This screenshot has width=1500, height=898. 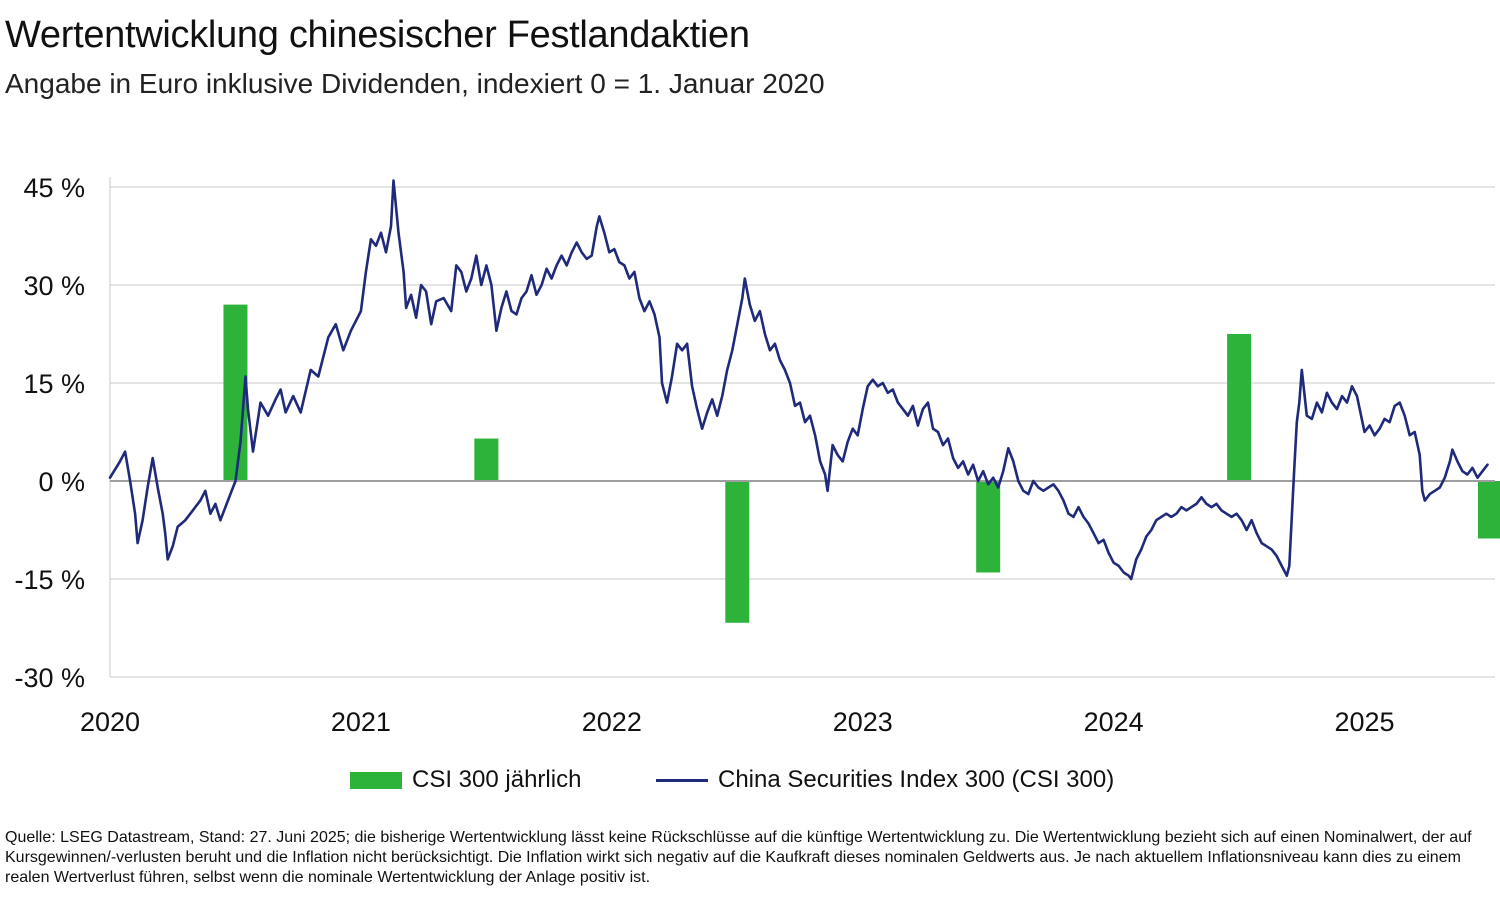 What do you see at coordinates (54, 384) in the screenshot?
I see `y-tick-label: 15 %` at bounding box center [54, 384].